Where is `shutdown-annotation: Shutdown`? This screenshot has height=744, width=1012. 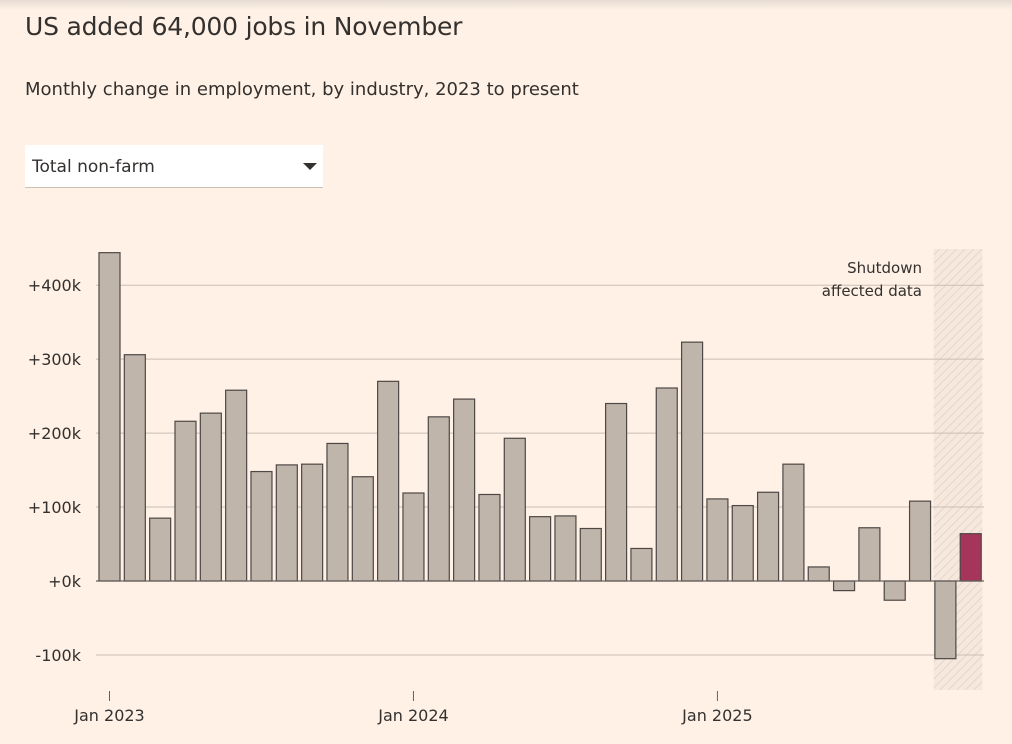 shutdown-annotation: Shutdown is located at coordinates (884, 268).